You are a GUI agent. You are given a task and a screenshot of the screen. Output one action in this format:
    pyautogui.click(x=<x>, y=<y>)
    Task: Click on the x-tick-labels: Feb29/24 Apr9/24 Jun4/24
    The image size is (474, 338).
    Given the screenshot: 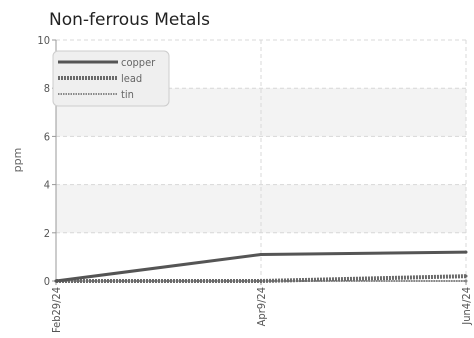 What is the action you would take?
    pyautogui.click(x=261, y=307)
    